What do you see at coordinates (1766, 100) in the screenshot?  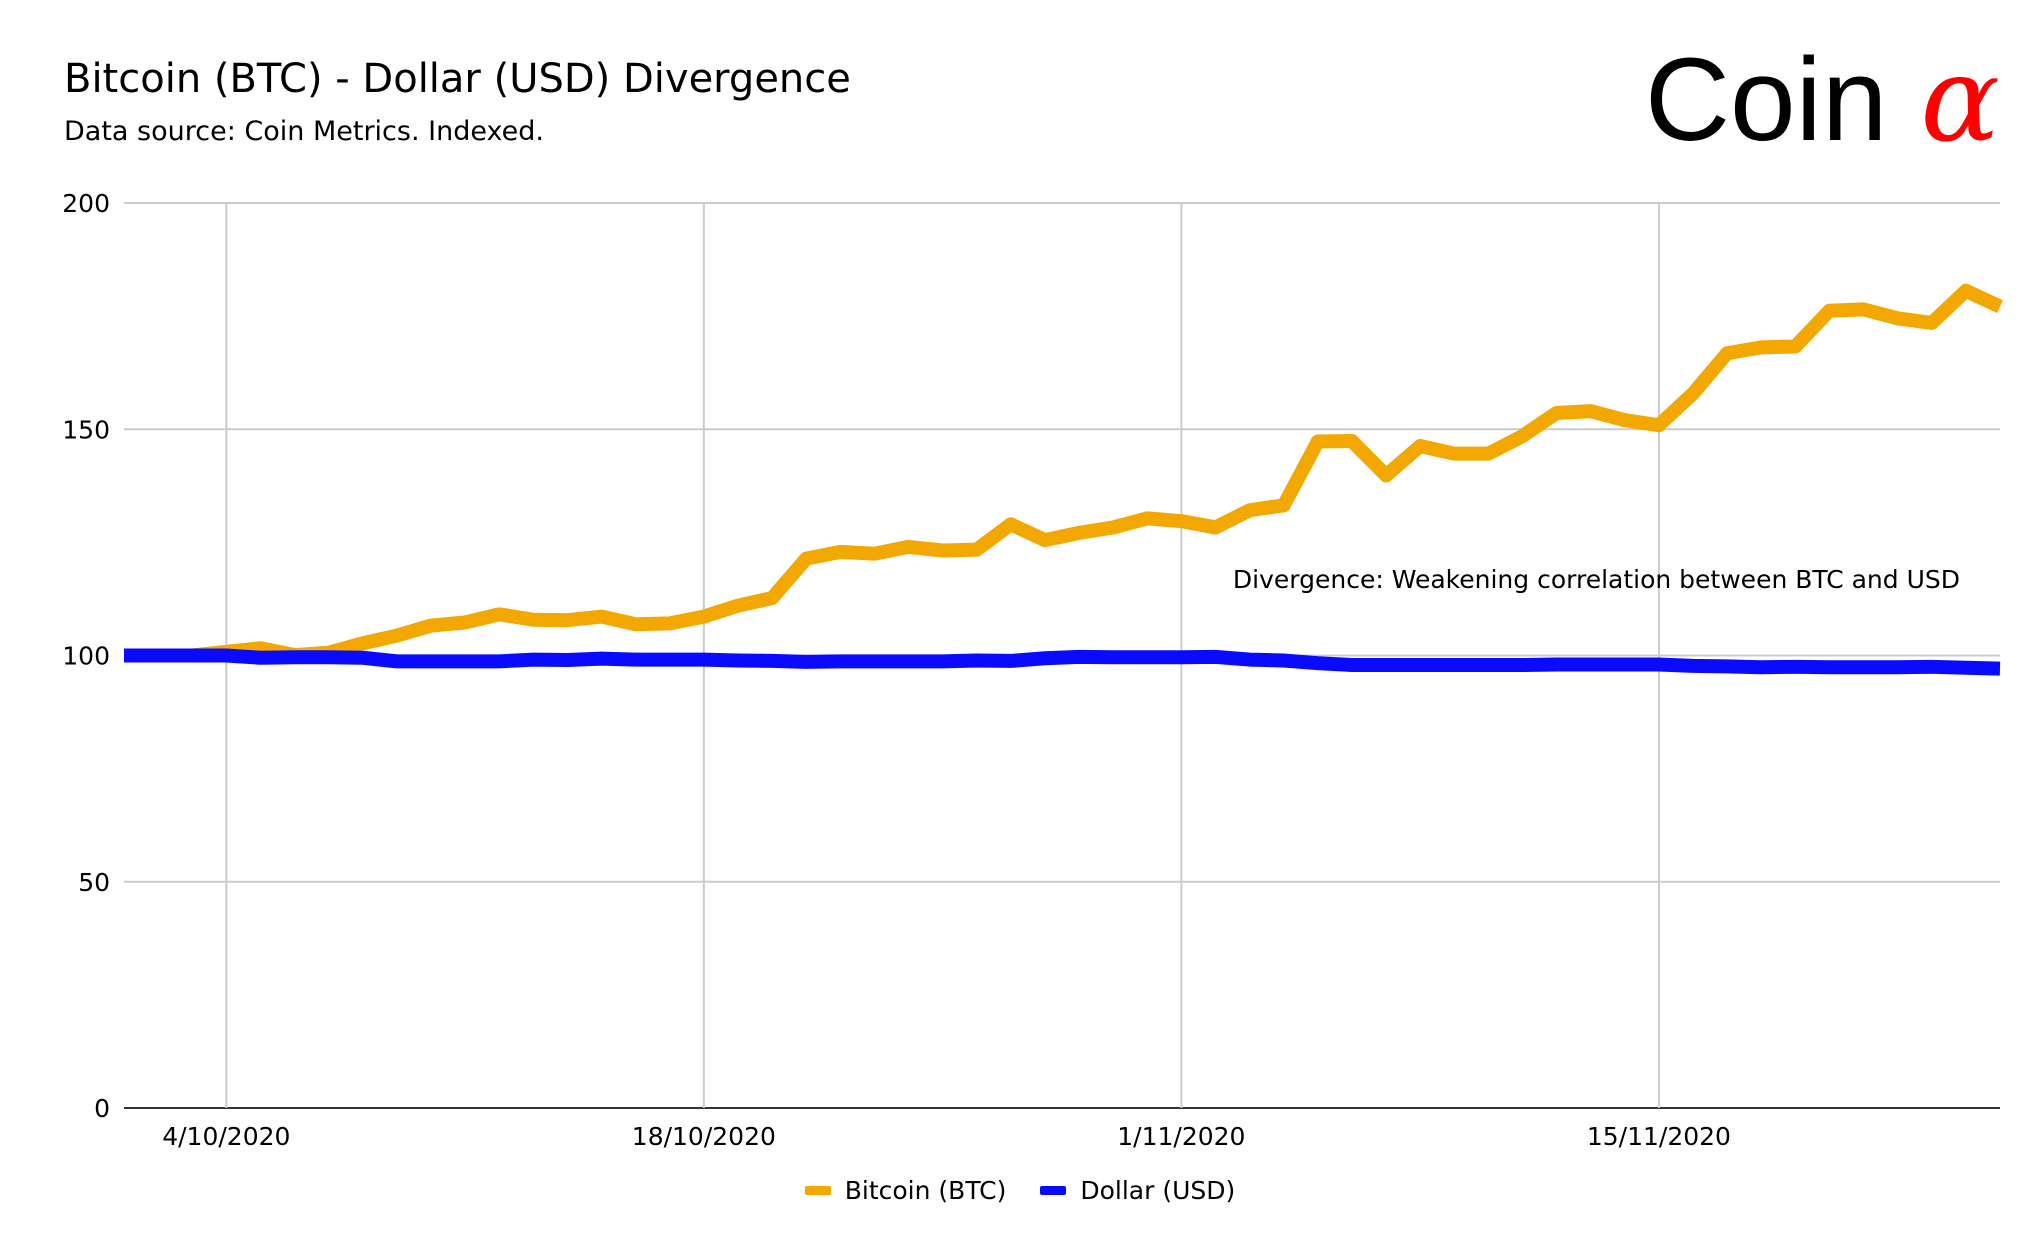 I see `logo-text: Coin` at bounding box center [1766, 100].